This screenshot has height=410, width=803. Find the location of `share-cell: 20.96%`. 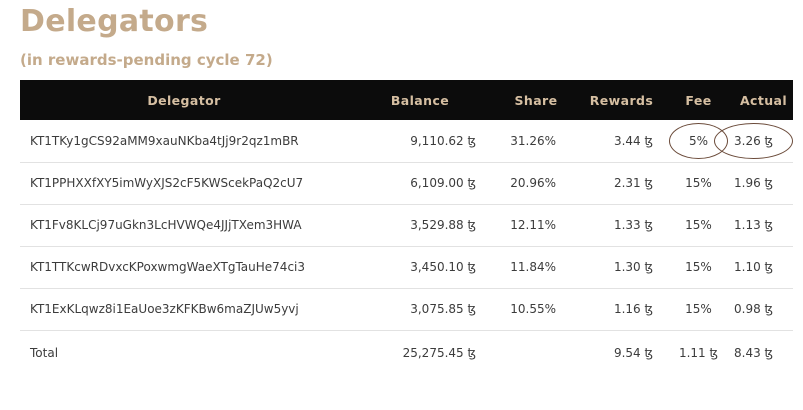

share-cell: 20.96% is located at coordinates (536, 183).